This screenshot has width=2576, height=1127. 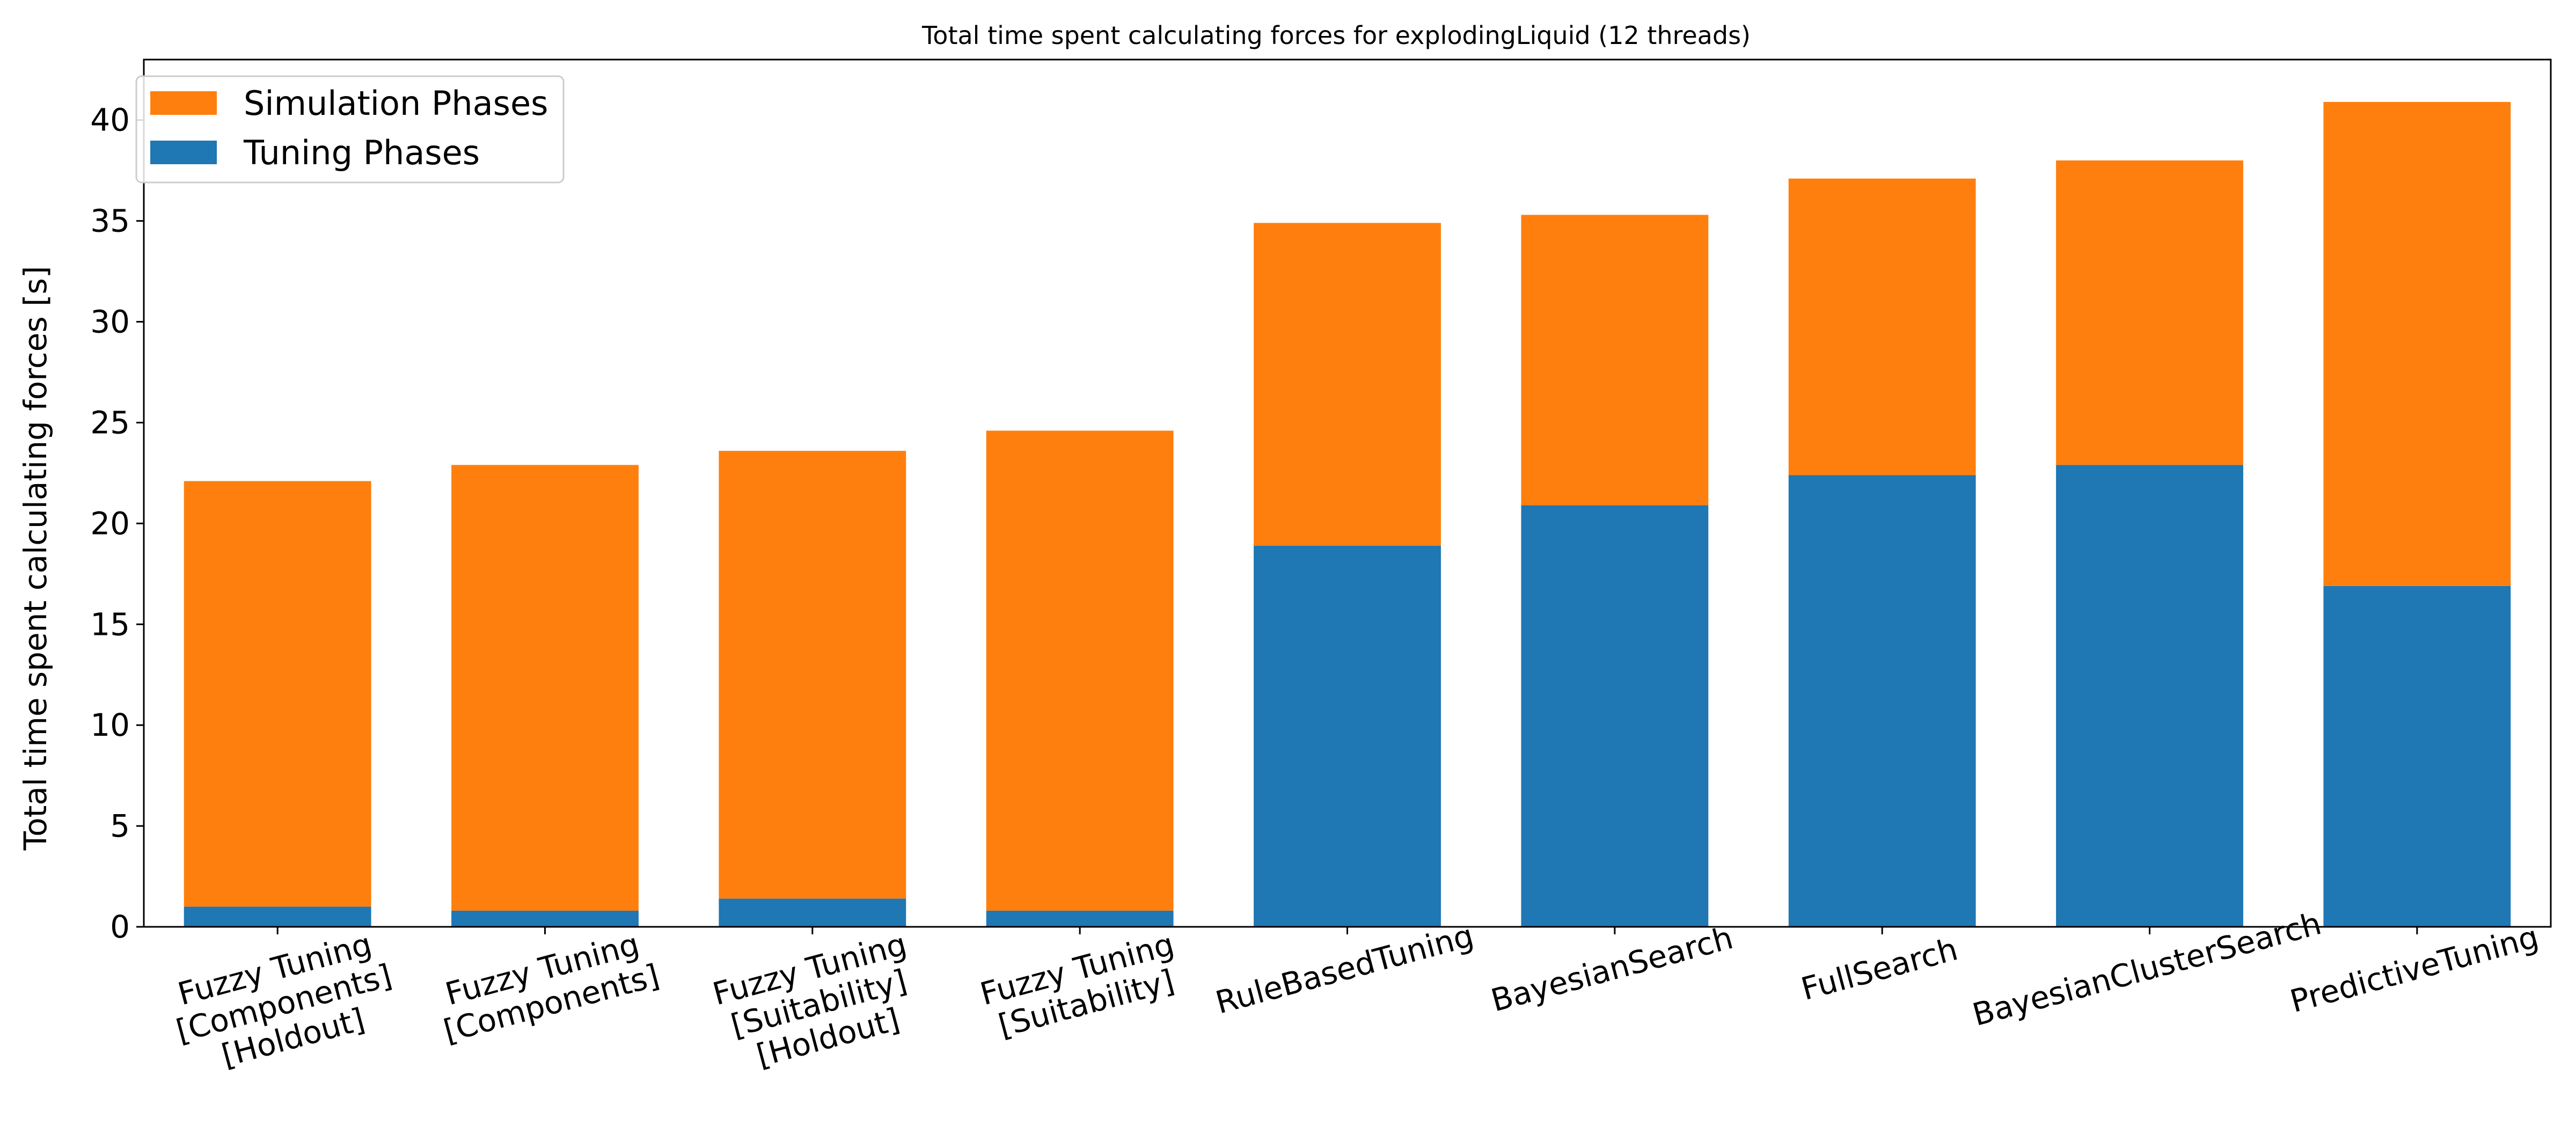 I want to click on y-tick-label: 5, so click(x=120, y=826).